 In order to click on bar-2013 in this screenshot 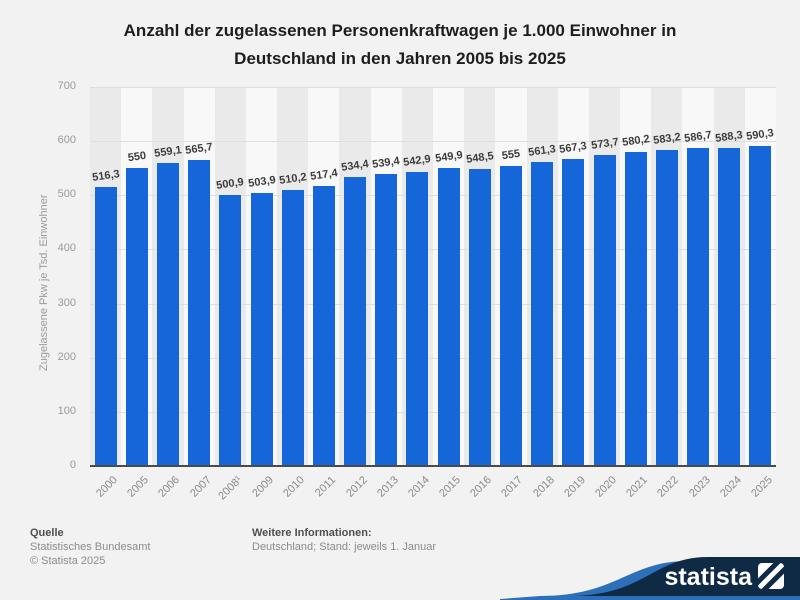, I will do `click(386, 320)`.